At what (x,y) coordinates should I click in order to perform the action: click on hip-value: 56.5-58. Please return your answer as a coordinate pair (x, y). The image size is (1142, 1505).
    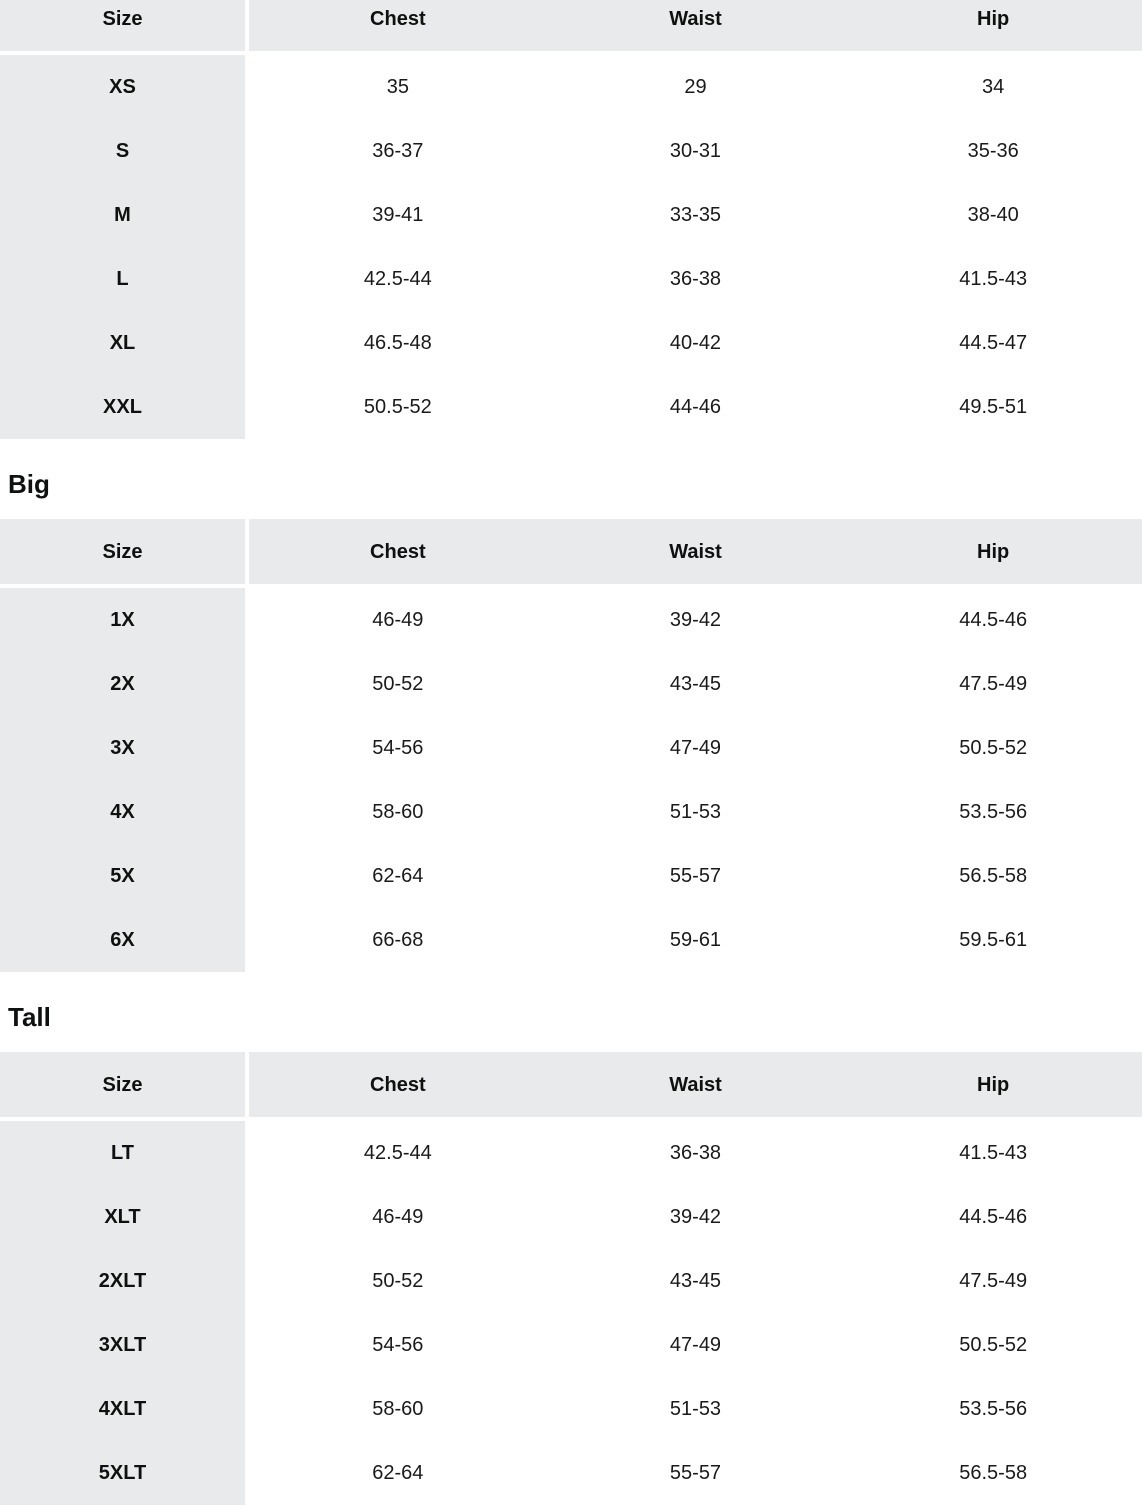
    Looking at the image, I should click on (993, 876).